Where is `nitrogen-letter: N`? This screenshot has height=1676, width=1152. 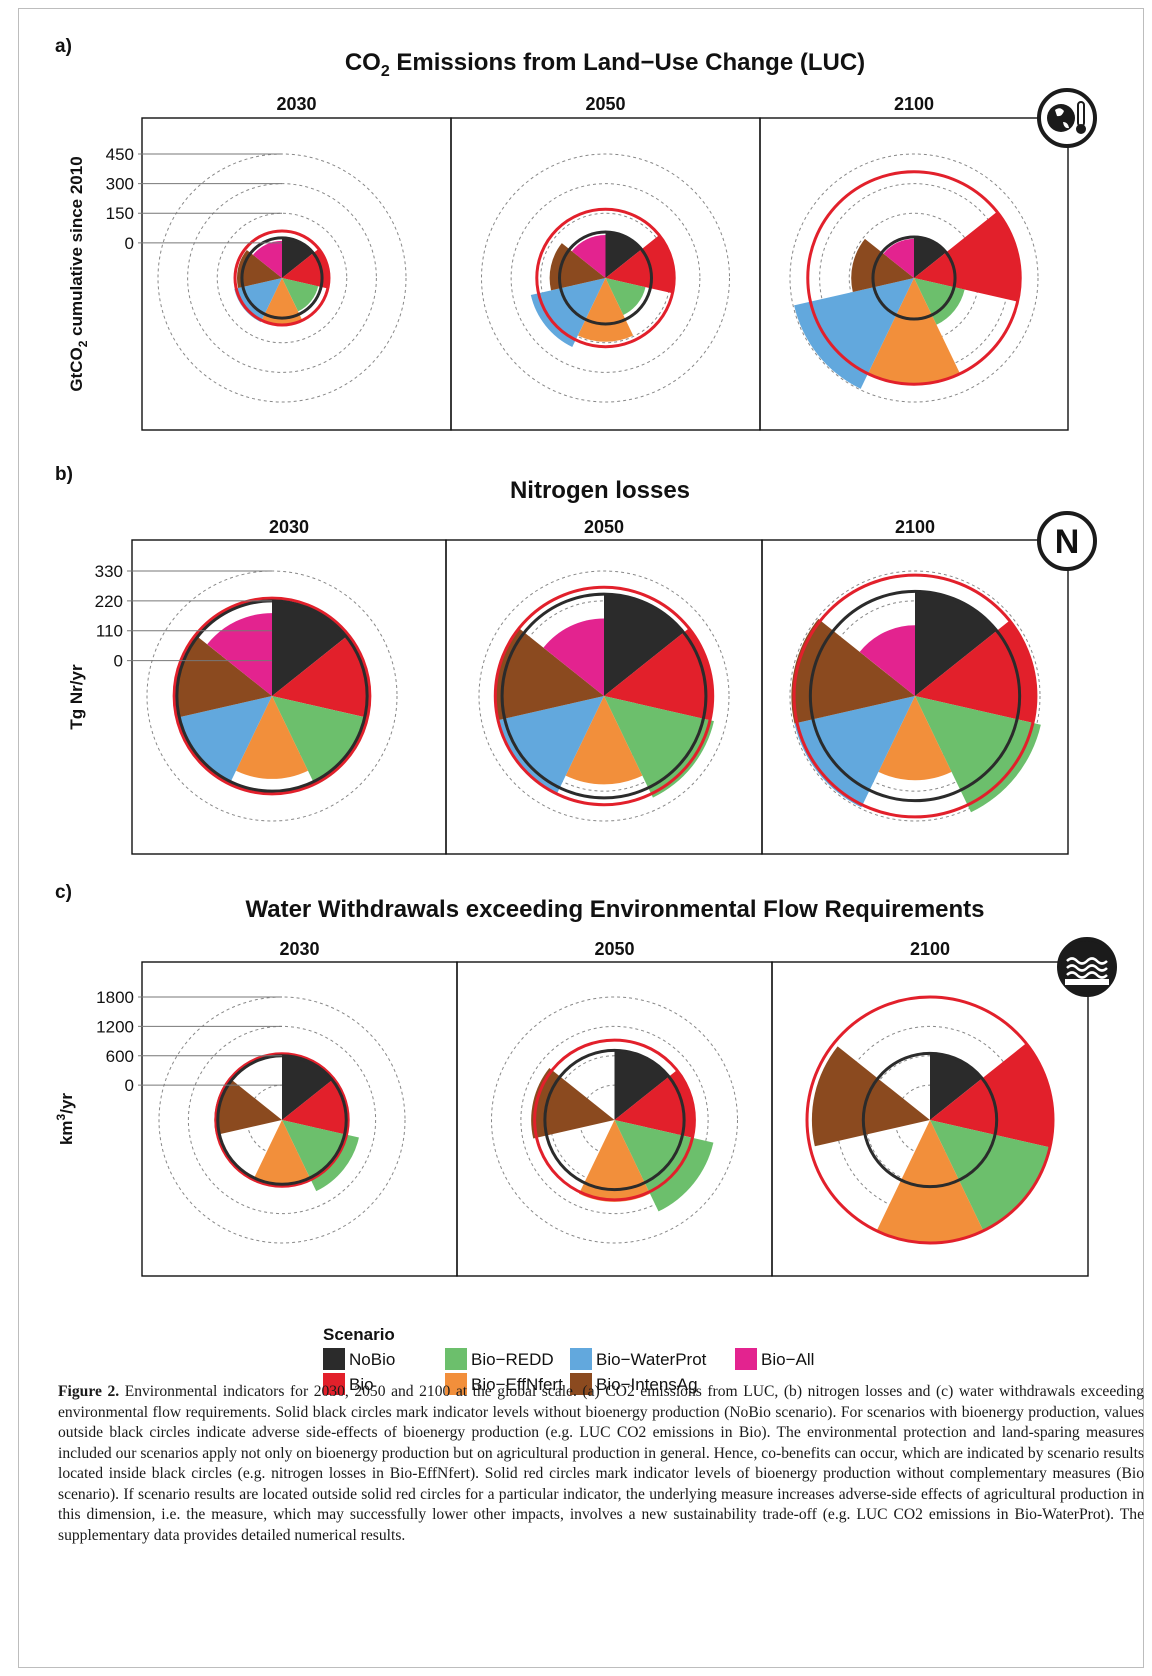
nitrogen-letter: N is located at coordinates (1067, 542).